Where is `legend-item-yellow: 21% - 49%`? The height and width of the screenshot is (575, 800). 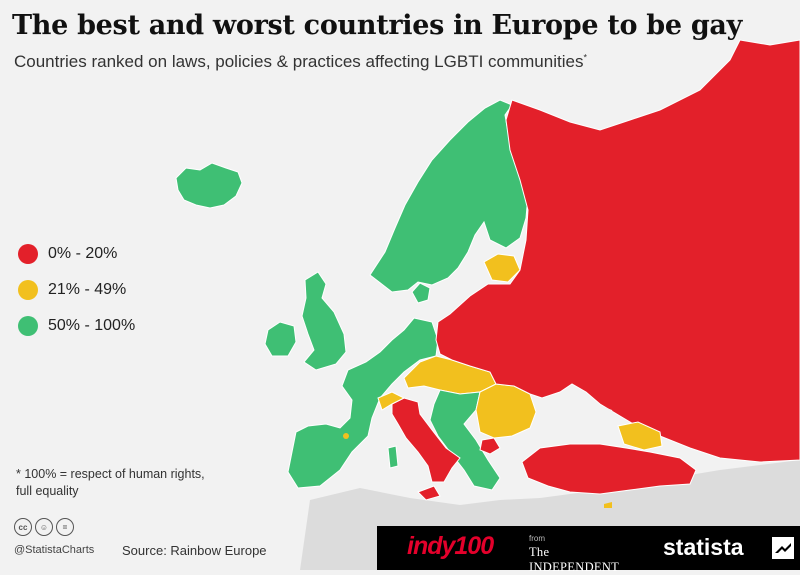
legend-item-yellow: 21% - 49% is located at coordinates (76, 290).